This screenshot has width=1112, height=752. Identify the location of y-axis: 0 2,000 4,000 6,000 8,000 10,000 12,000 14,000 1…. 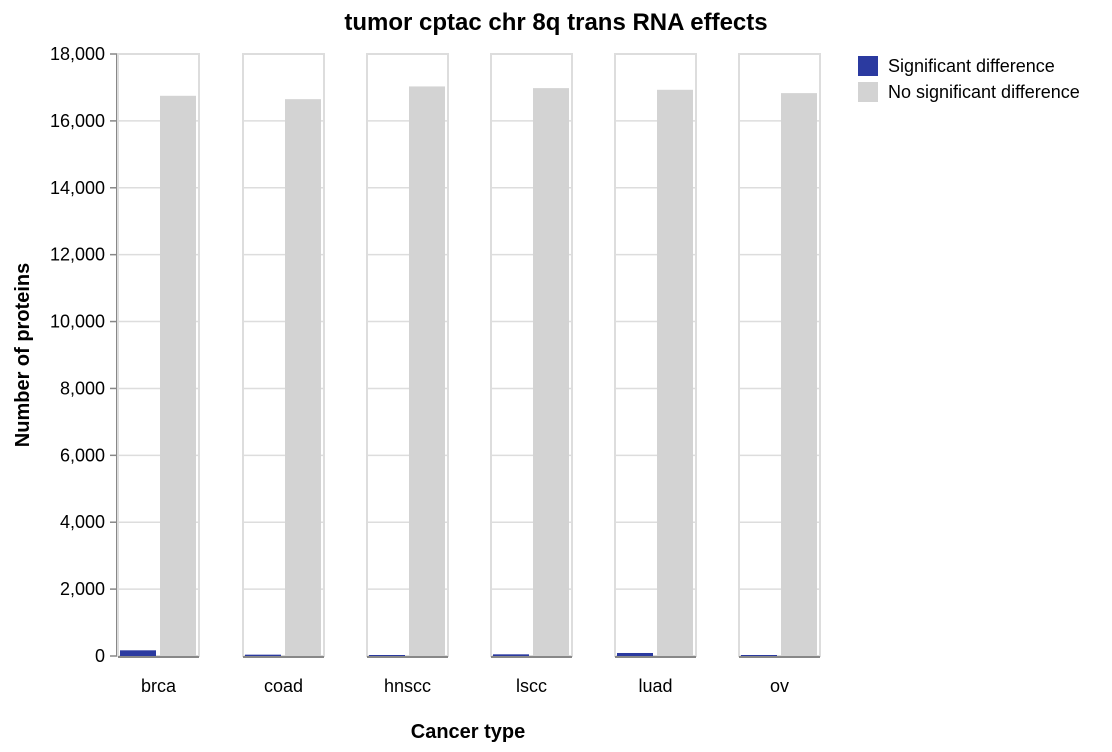
(84, 355).